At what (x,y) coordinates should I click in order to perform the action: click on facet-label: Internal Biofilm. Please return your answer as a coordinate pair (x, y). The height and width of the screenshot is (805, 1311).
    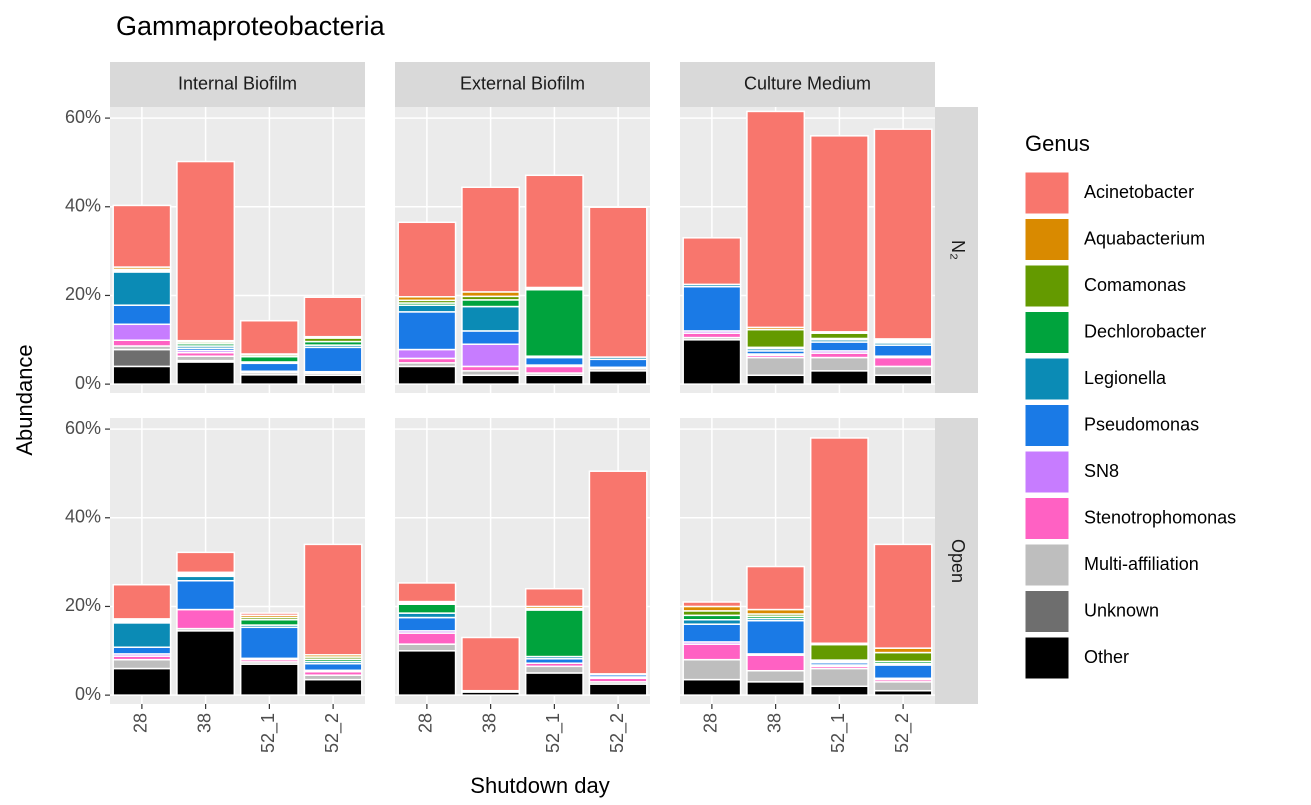
    Looking at the image, I should click on (237, 83).